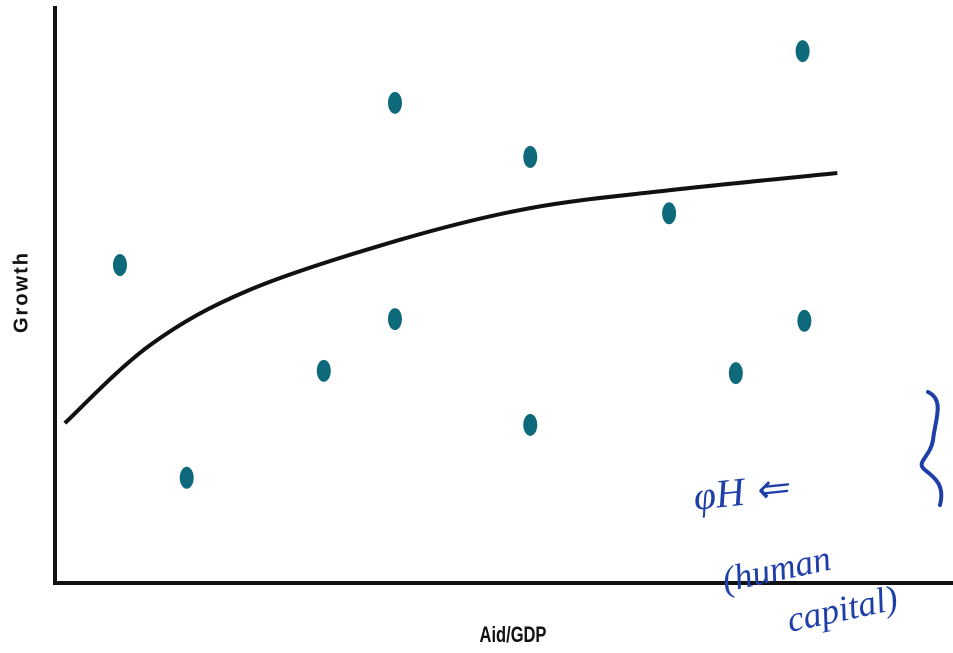 This screenshot has height=653, width=953. What do you see at coordinates (513, 635) in the screenshot?
I see `x-axis-label: Aid/GDP` at bounding box center [513, 635].